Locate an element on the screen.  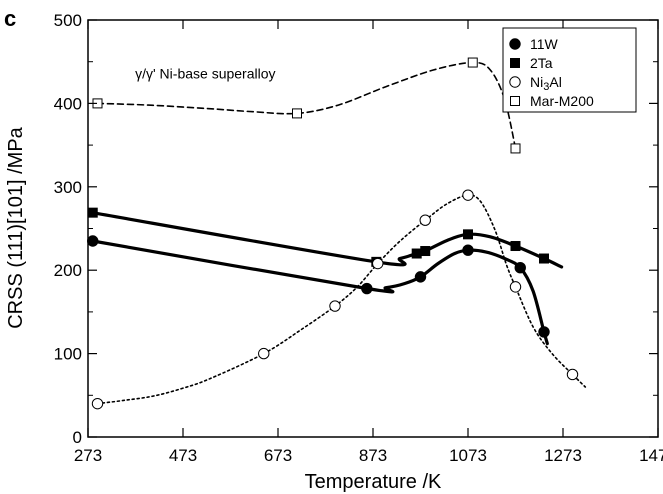
legend-marker-2ta is located at coordinates (515, 63).